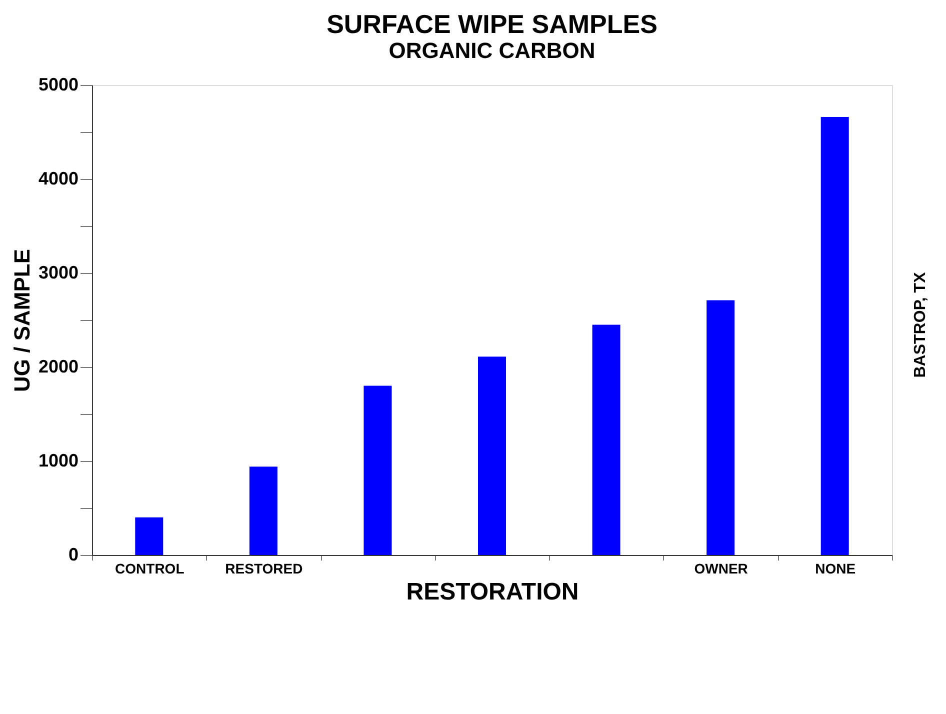 The height and width of the screenshot is (714, 946). Describe the element at coordinates (58, 460) in the screenshot. I see `y-tick-label: 1000` at that location.